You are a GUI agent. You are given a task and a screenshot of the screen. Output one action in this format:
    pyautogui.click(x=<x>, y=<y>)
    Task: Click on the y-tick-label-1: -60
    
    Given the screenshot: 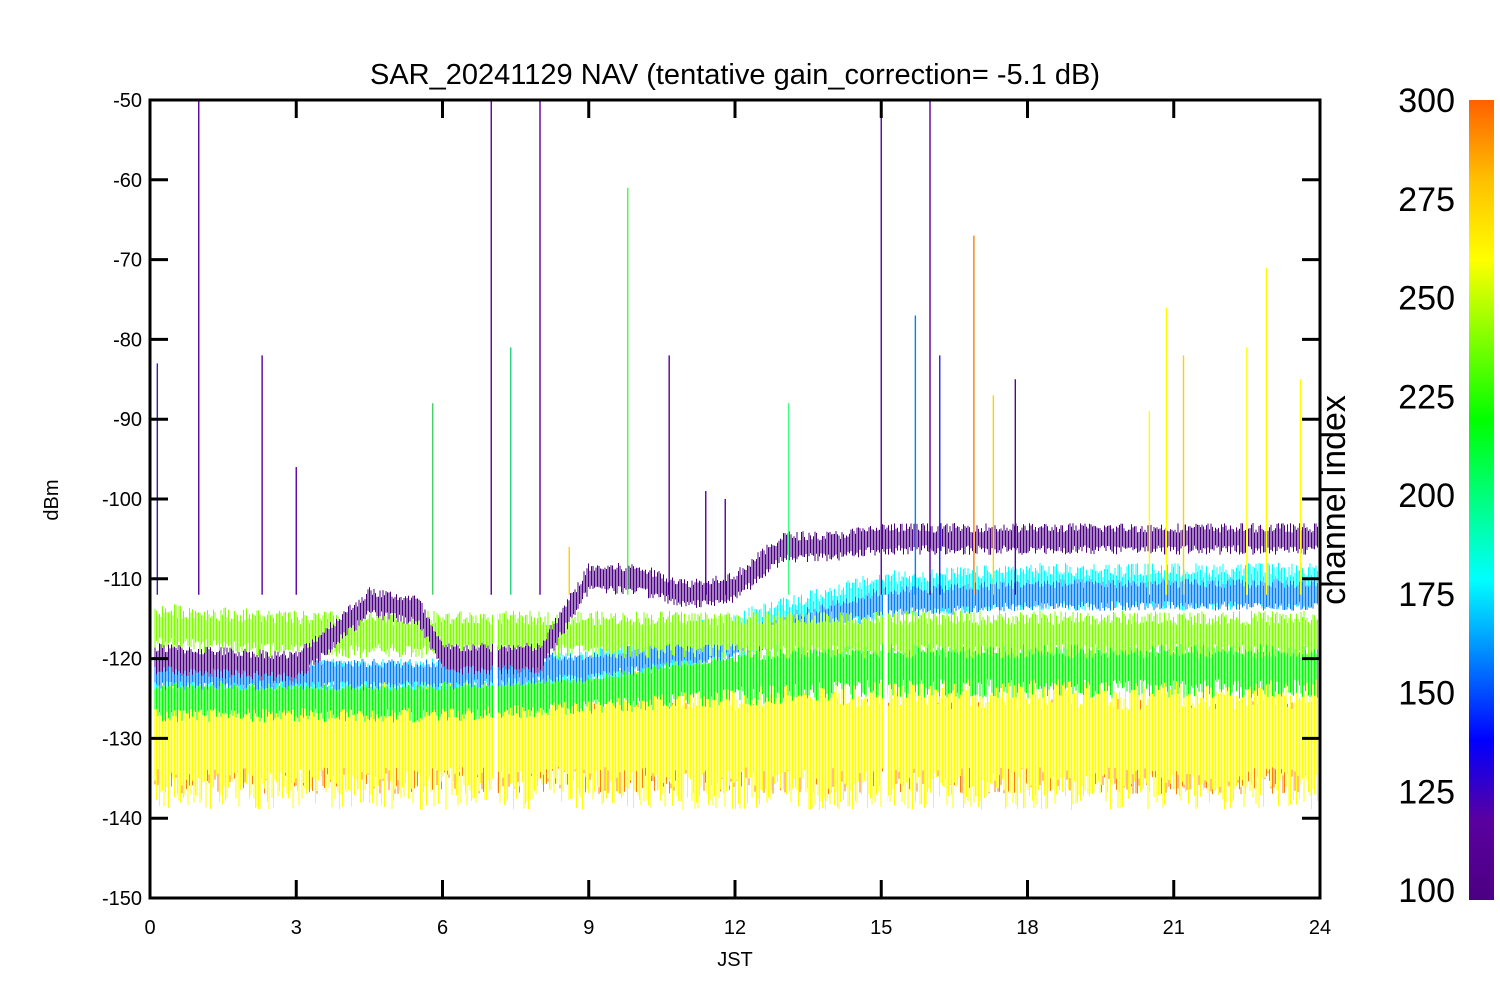 What is the action you would take?
    pyautogui.click(x=127, y=181)
    